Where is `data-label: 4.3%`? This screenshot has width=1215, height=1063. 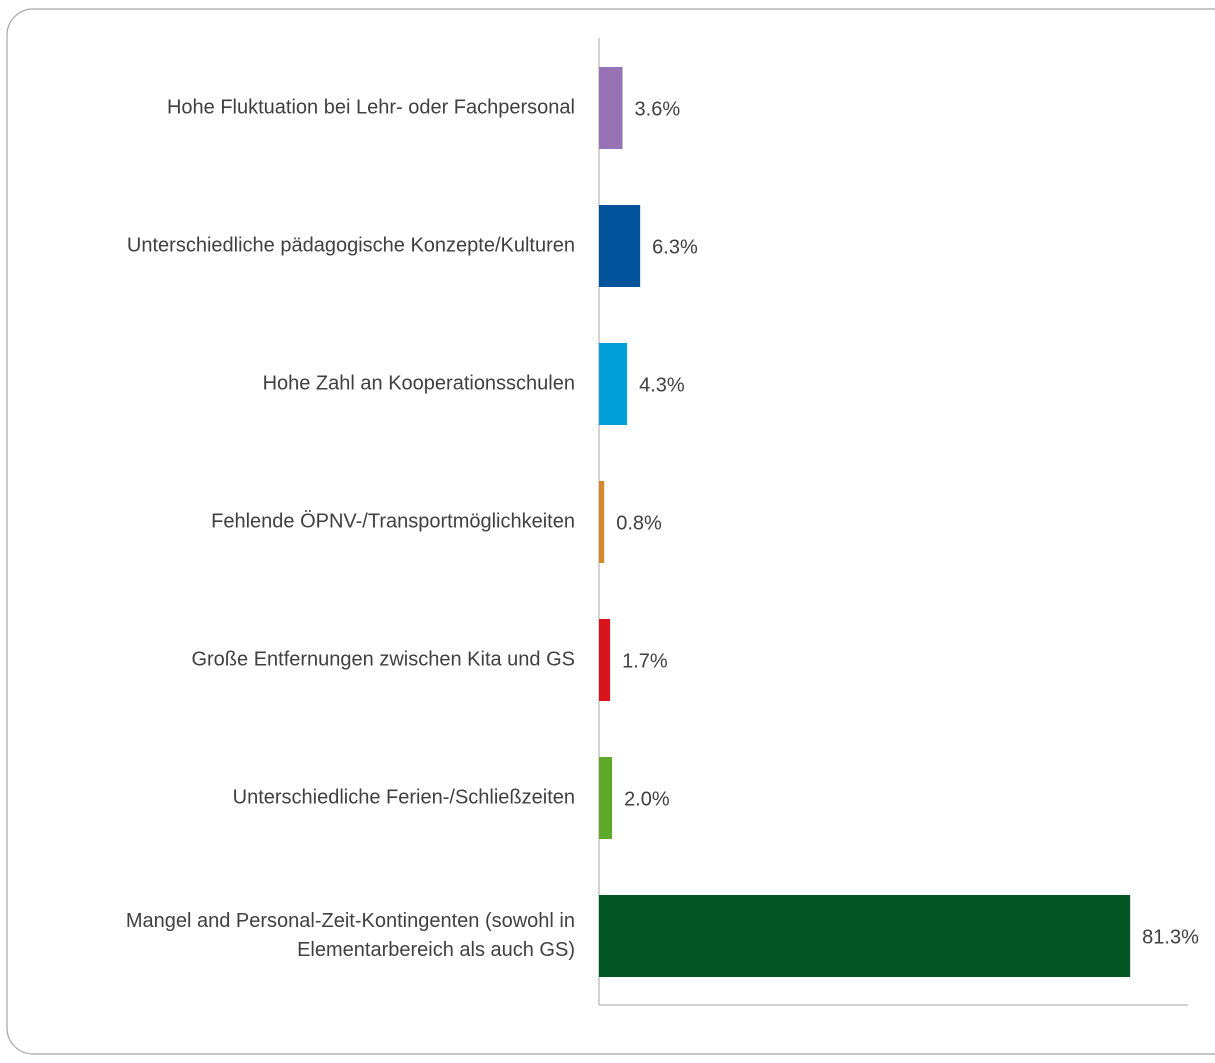
data-label: 4.3% is located at coordinates (662, 385).